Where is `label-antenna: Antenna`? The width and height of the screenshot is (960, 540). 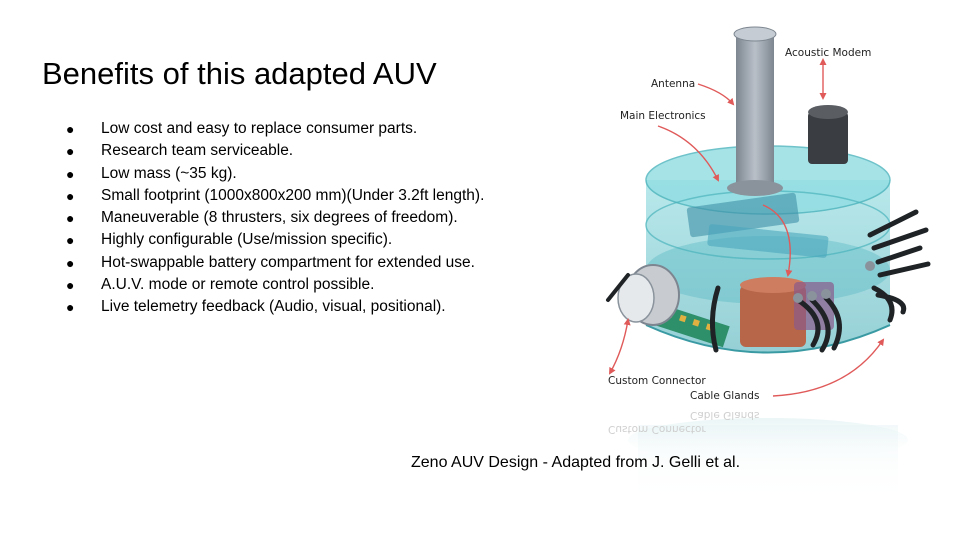
label-antenna: Antenna is located at coordinates (673, 84).